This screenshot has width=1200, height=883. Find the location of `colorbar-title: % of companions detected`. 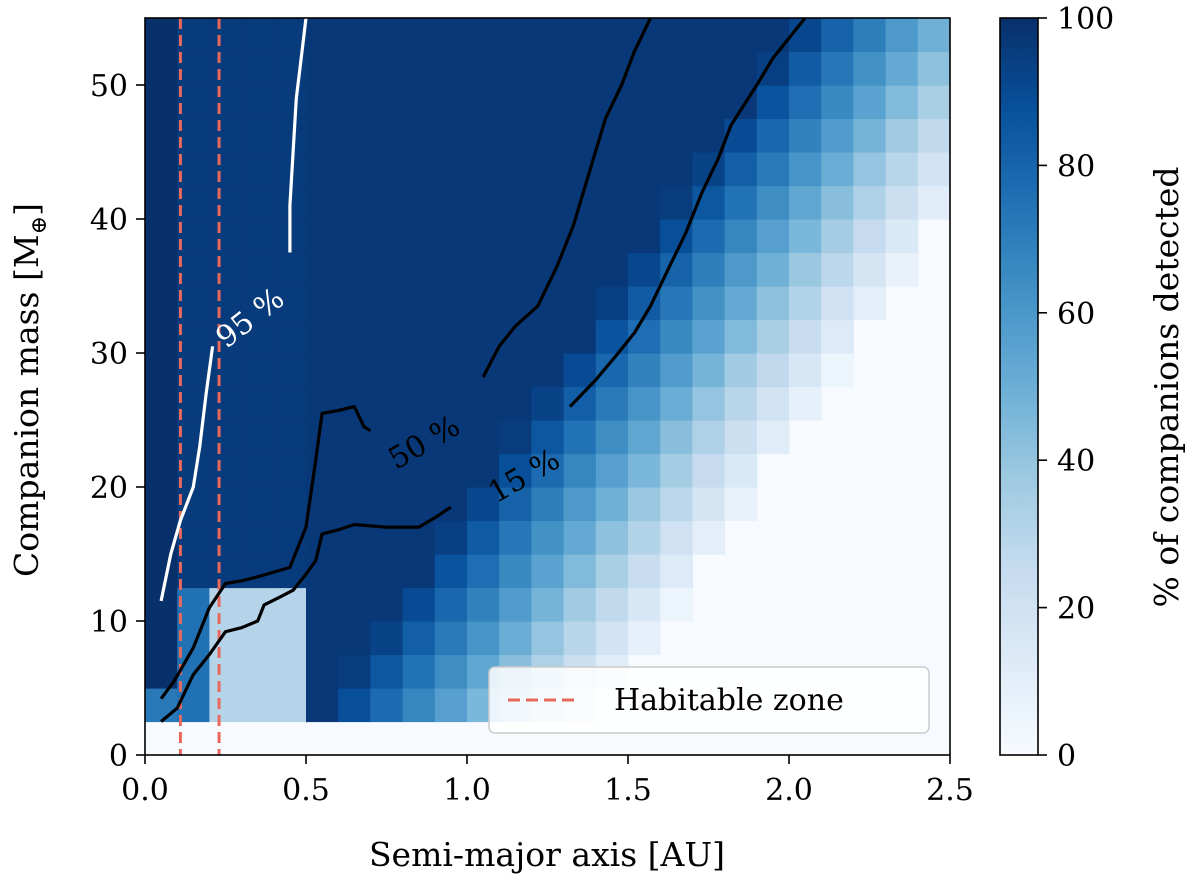

colorbar-title: % of companions detected is located at coordinates (1166, 386).